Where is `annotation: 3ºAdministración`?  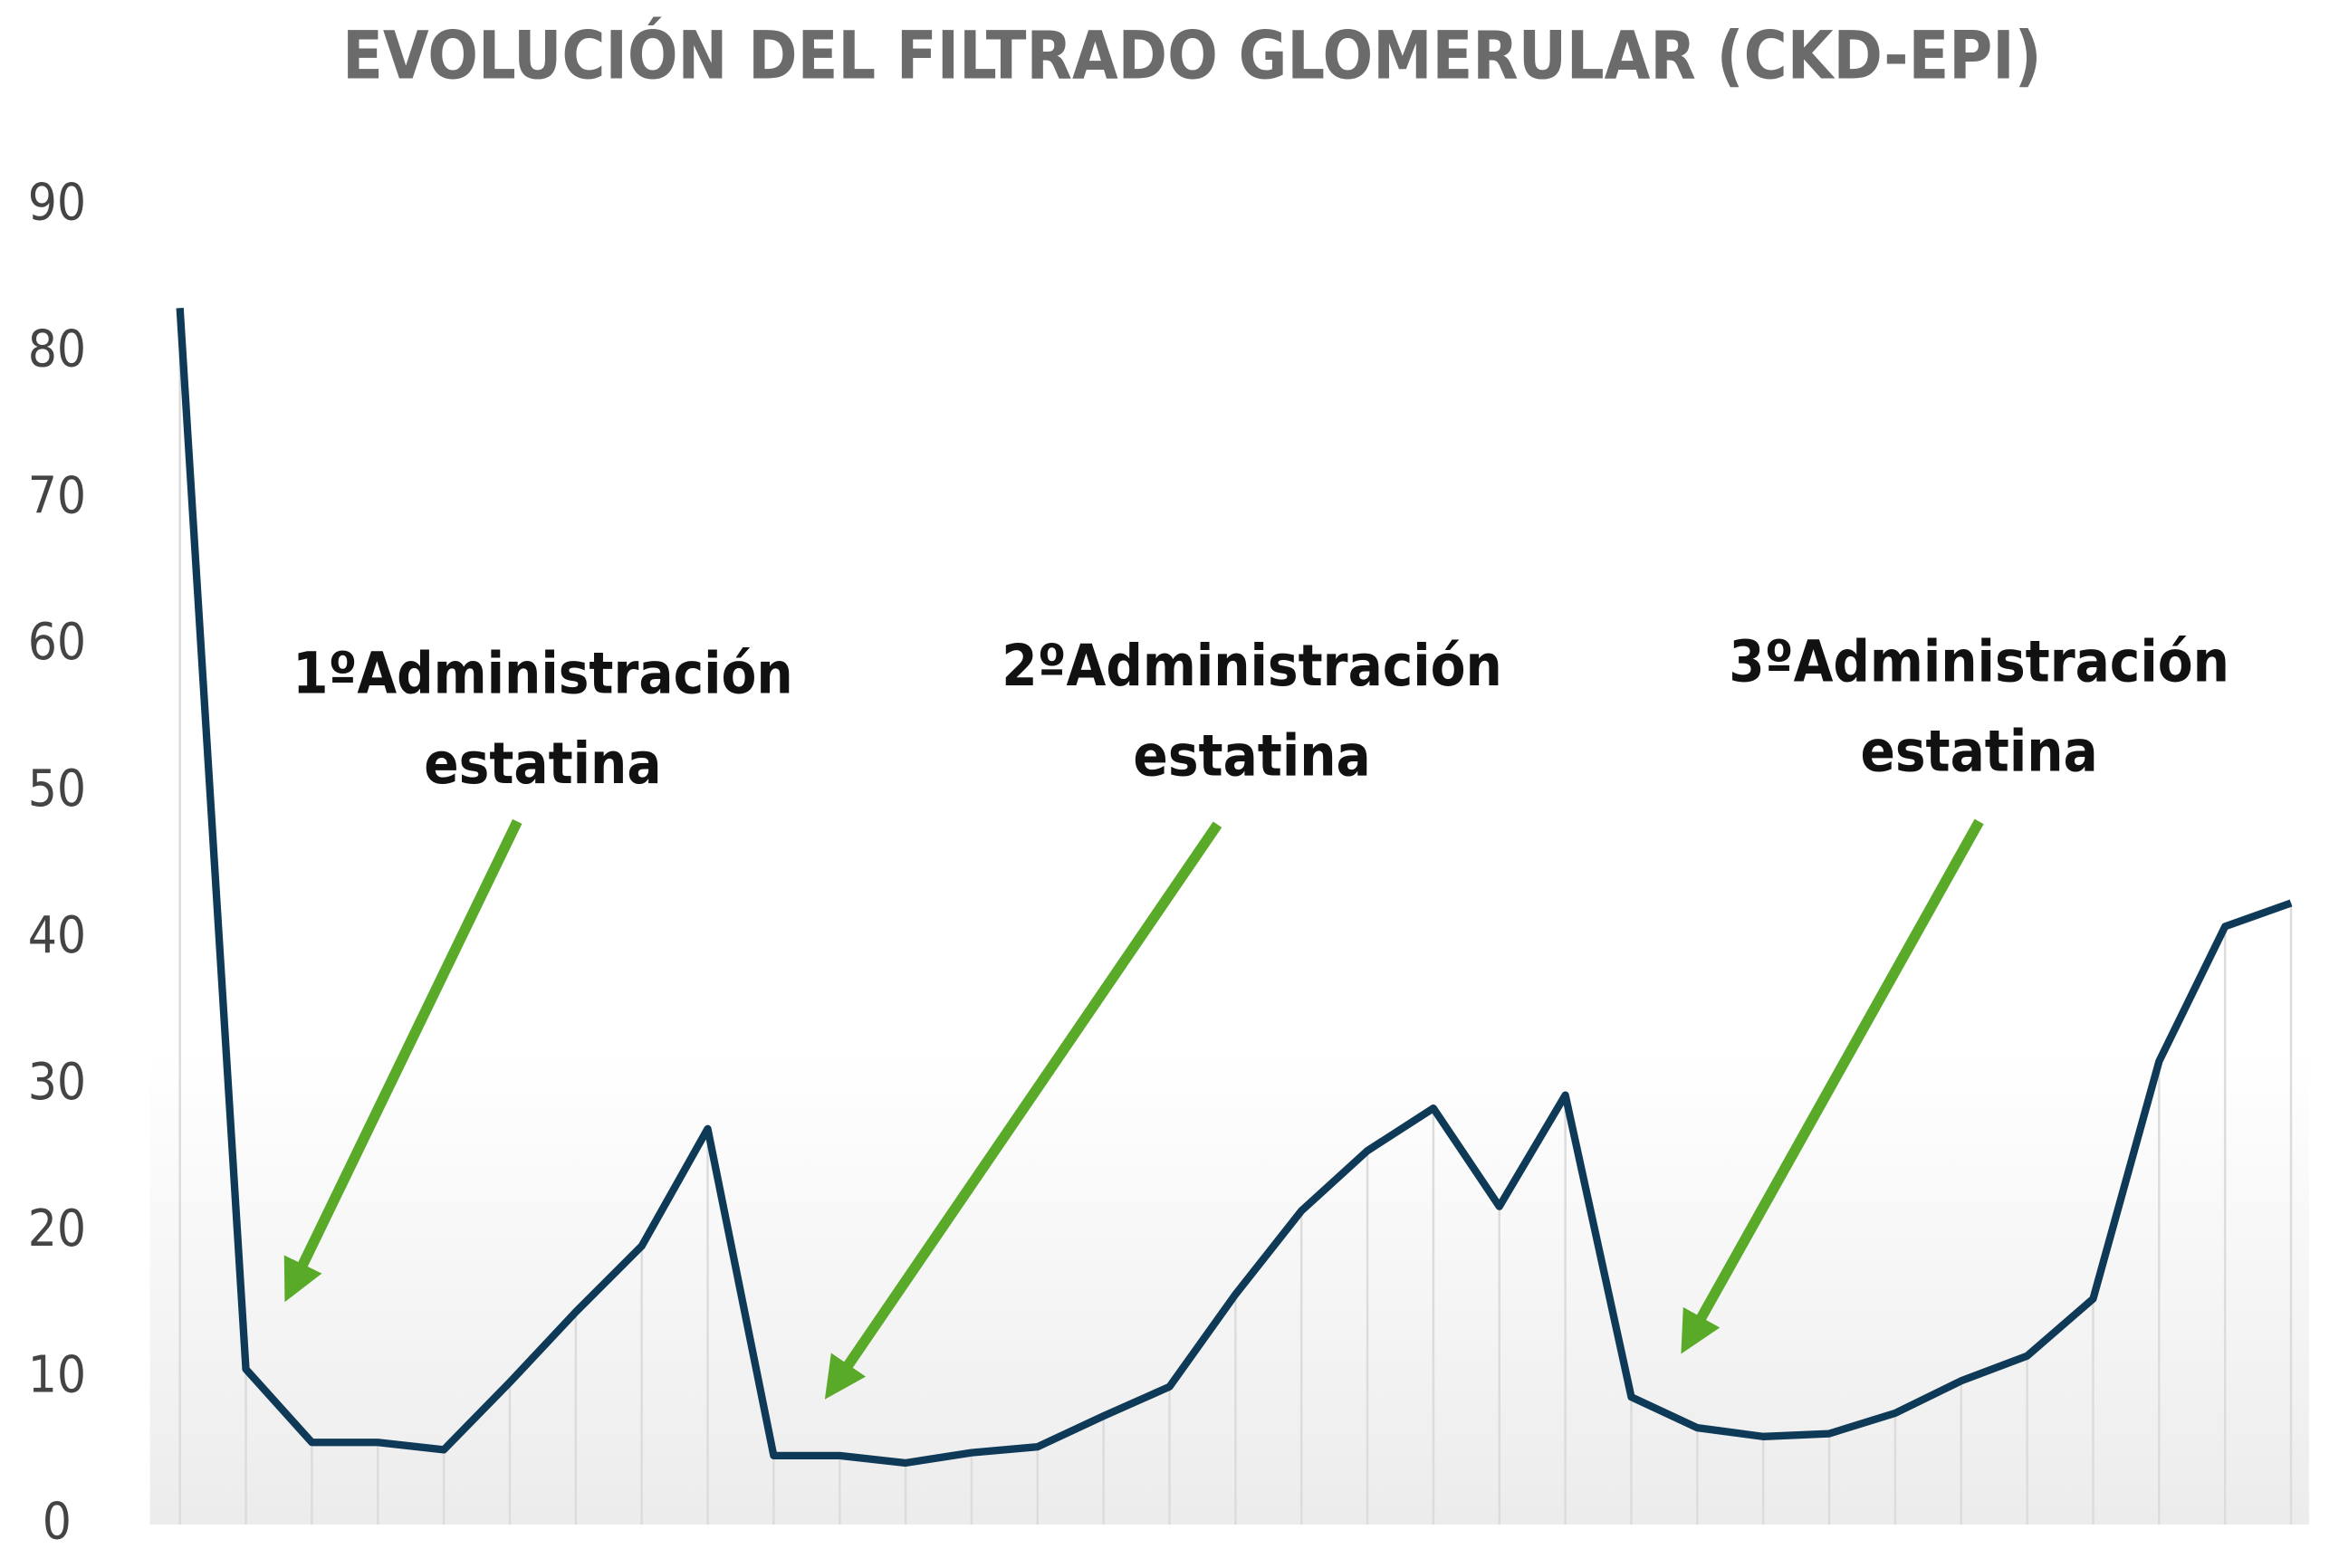 annotation: 3ºAdministración is located at coordinates (1979, 661).